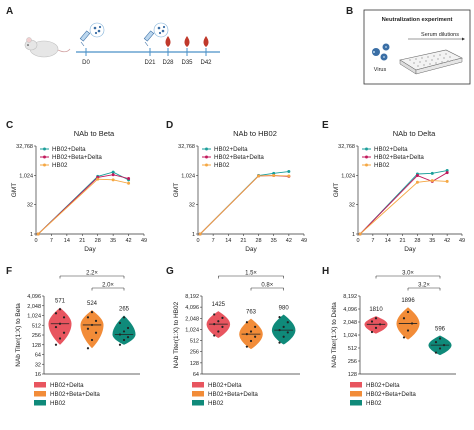  Describe the element at coordinates (176, 334) in the screenshot. I see `y-axis-label: NAb Titer(1:X) to HB02` at that location.